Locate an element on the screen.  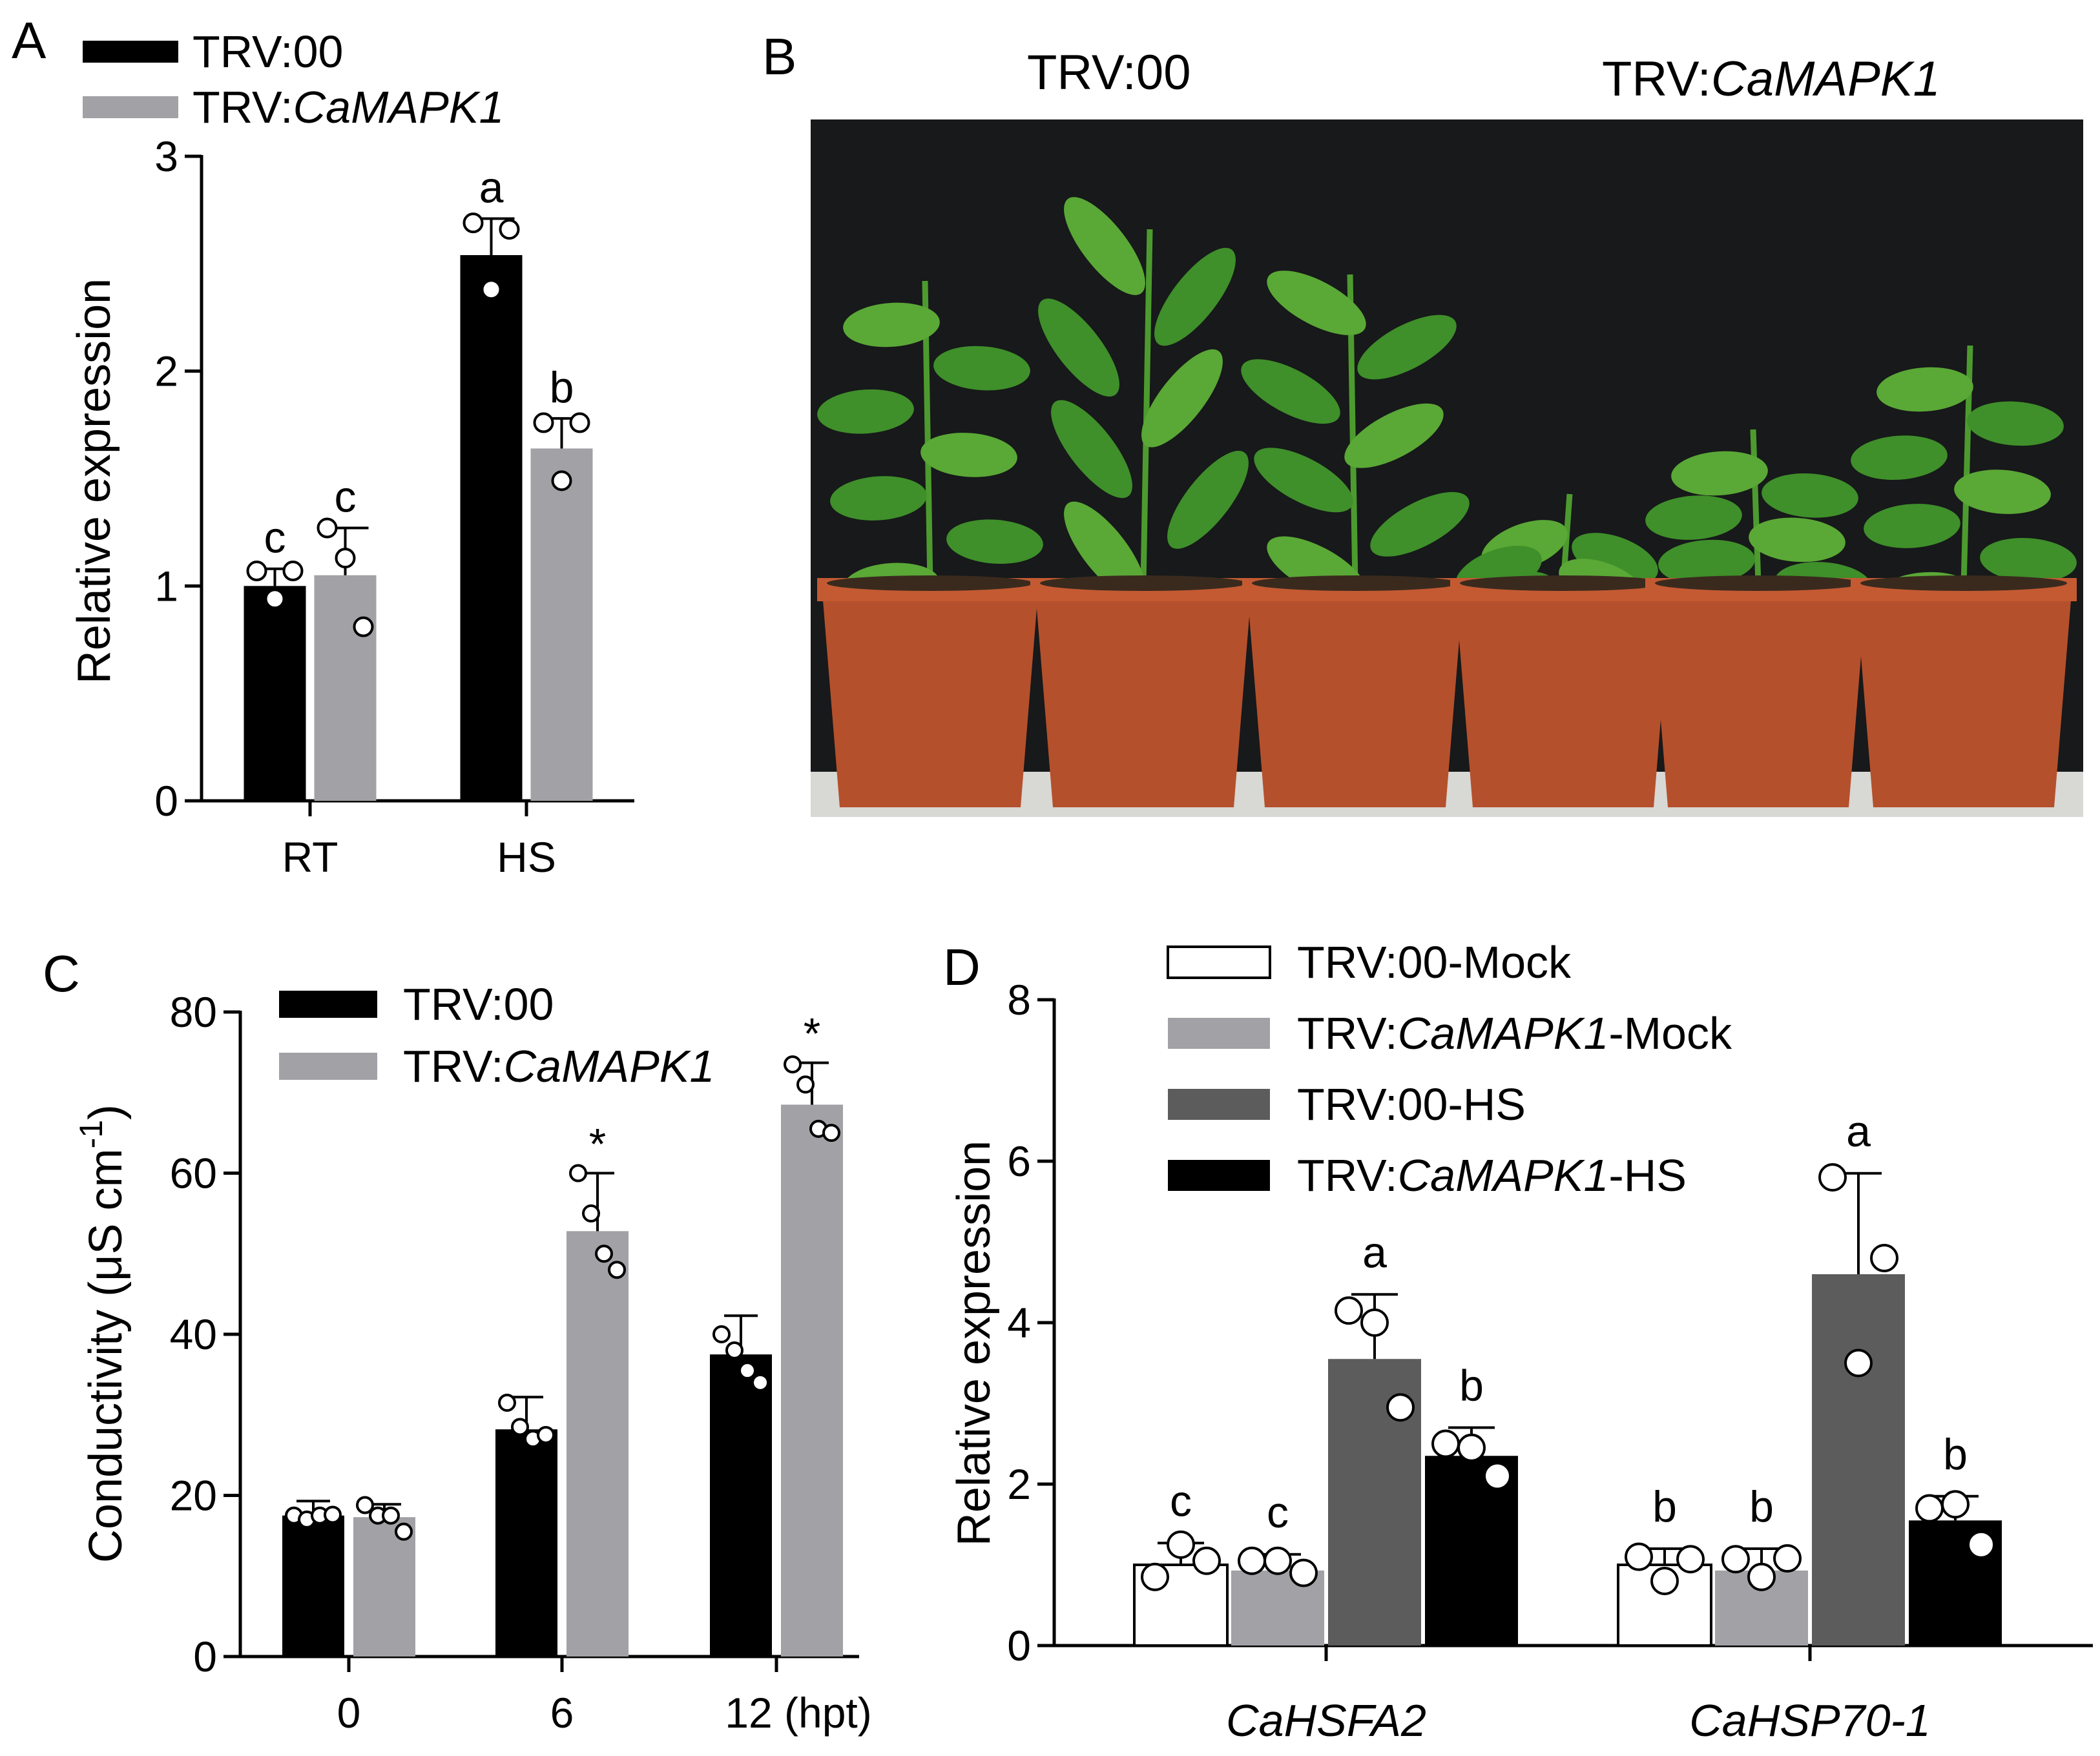
y-tick-label: 20 is located at coordinates (193, 1496).